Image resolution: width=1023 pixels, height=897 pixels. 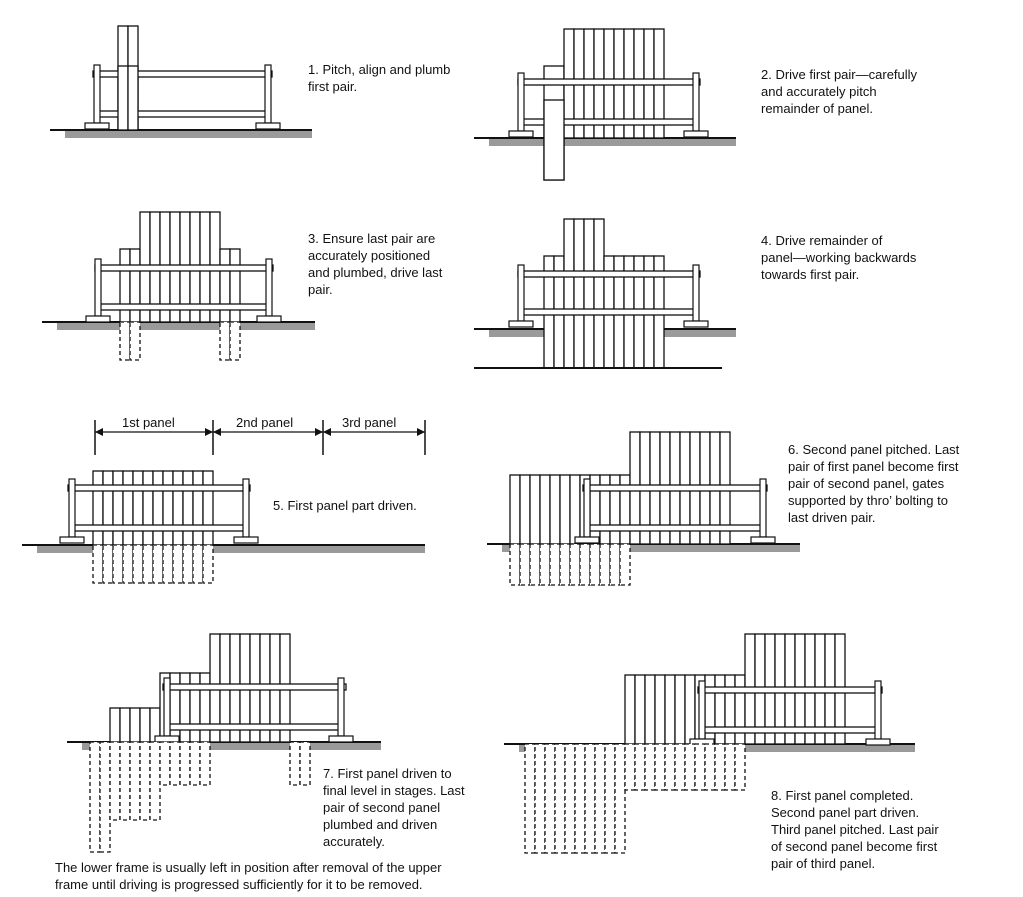 What do you see at coordinates (181, 81) in the screenshot?
I see `step-1-figure` at bounding box center [181, 81].